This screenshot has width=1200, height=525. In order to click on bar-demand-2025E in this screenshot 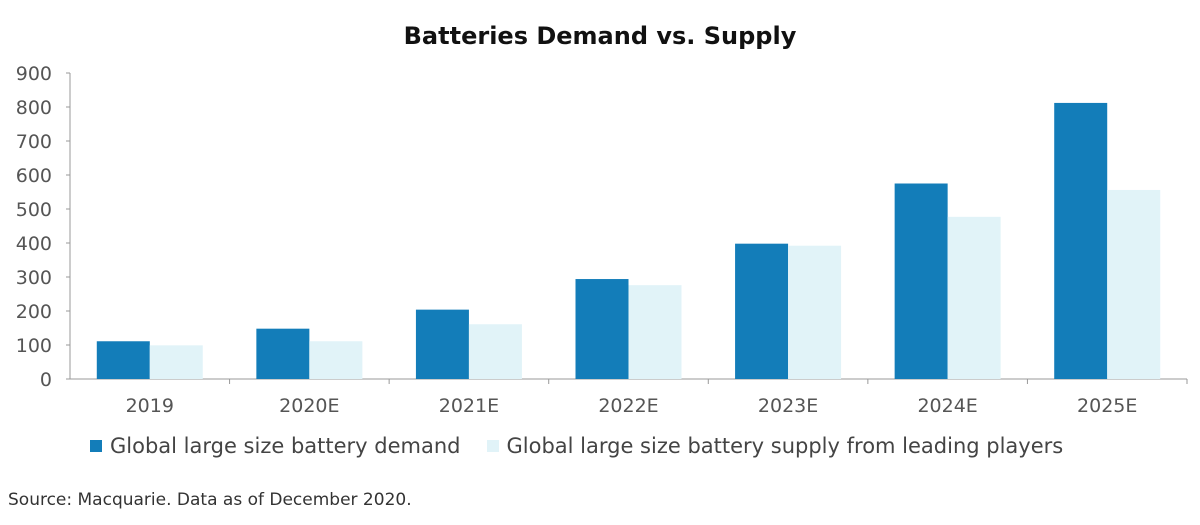, I will do `click(1081, 241)`.